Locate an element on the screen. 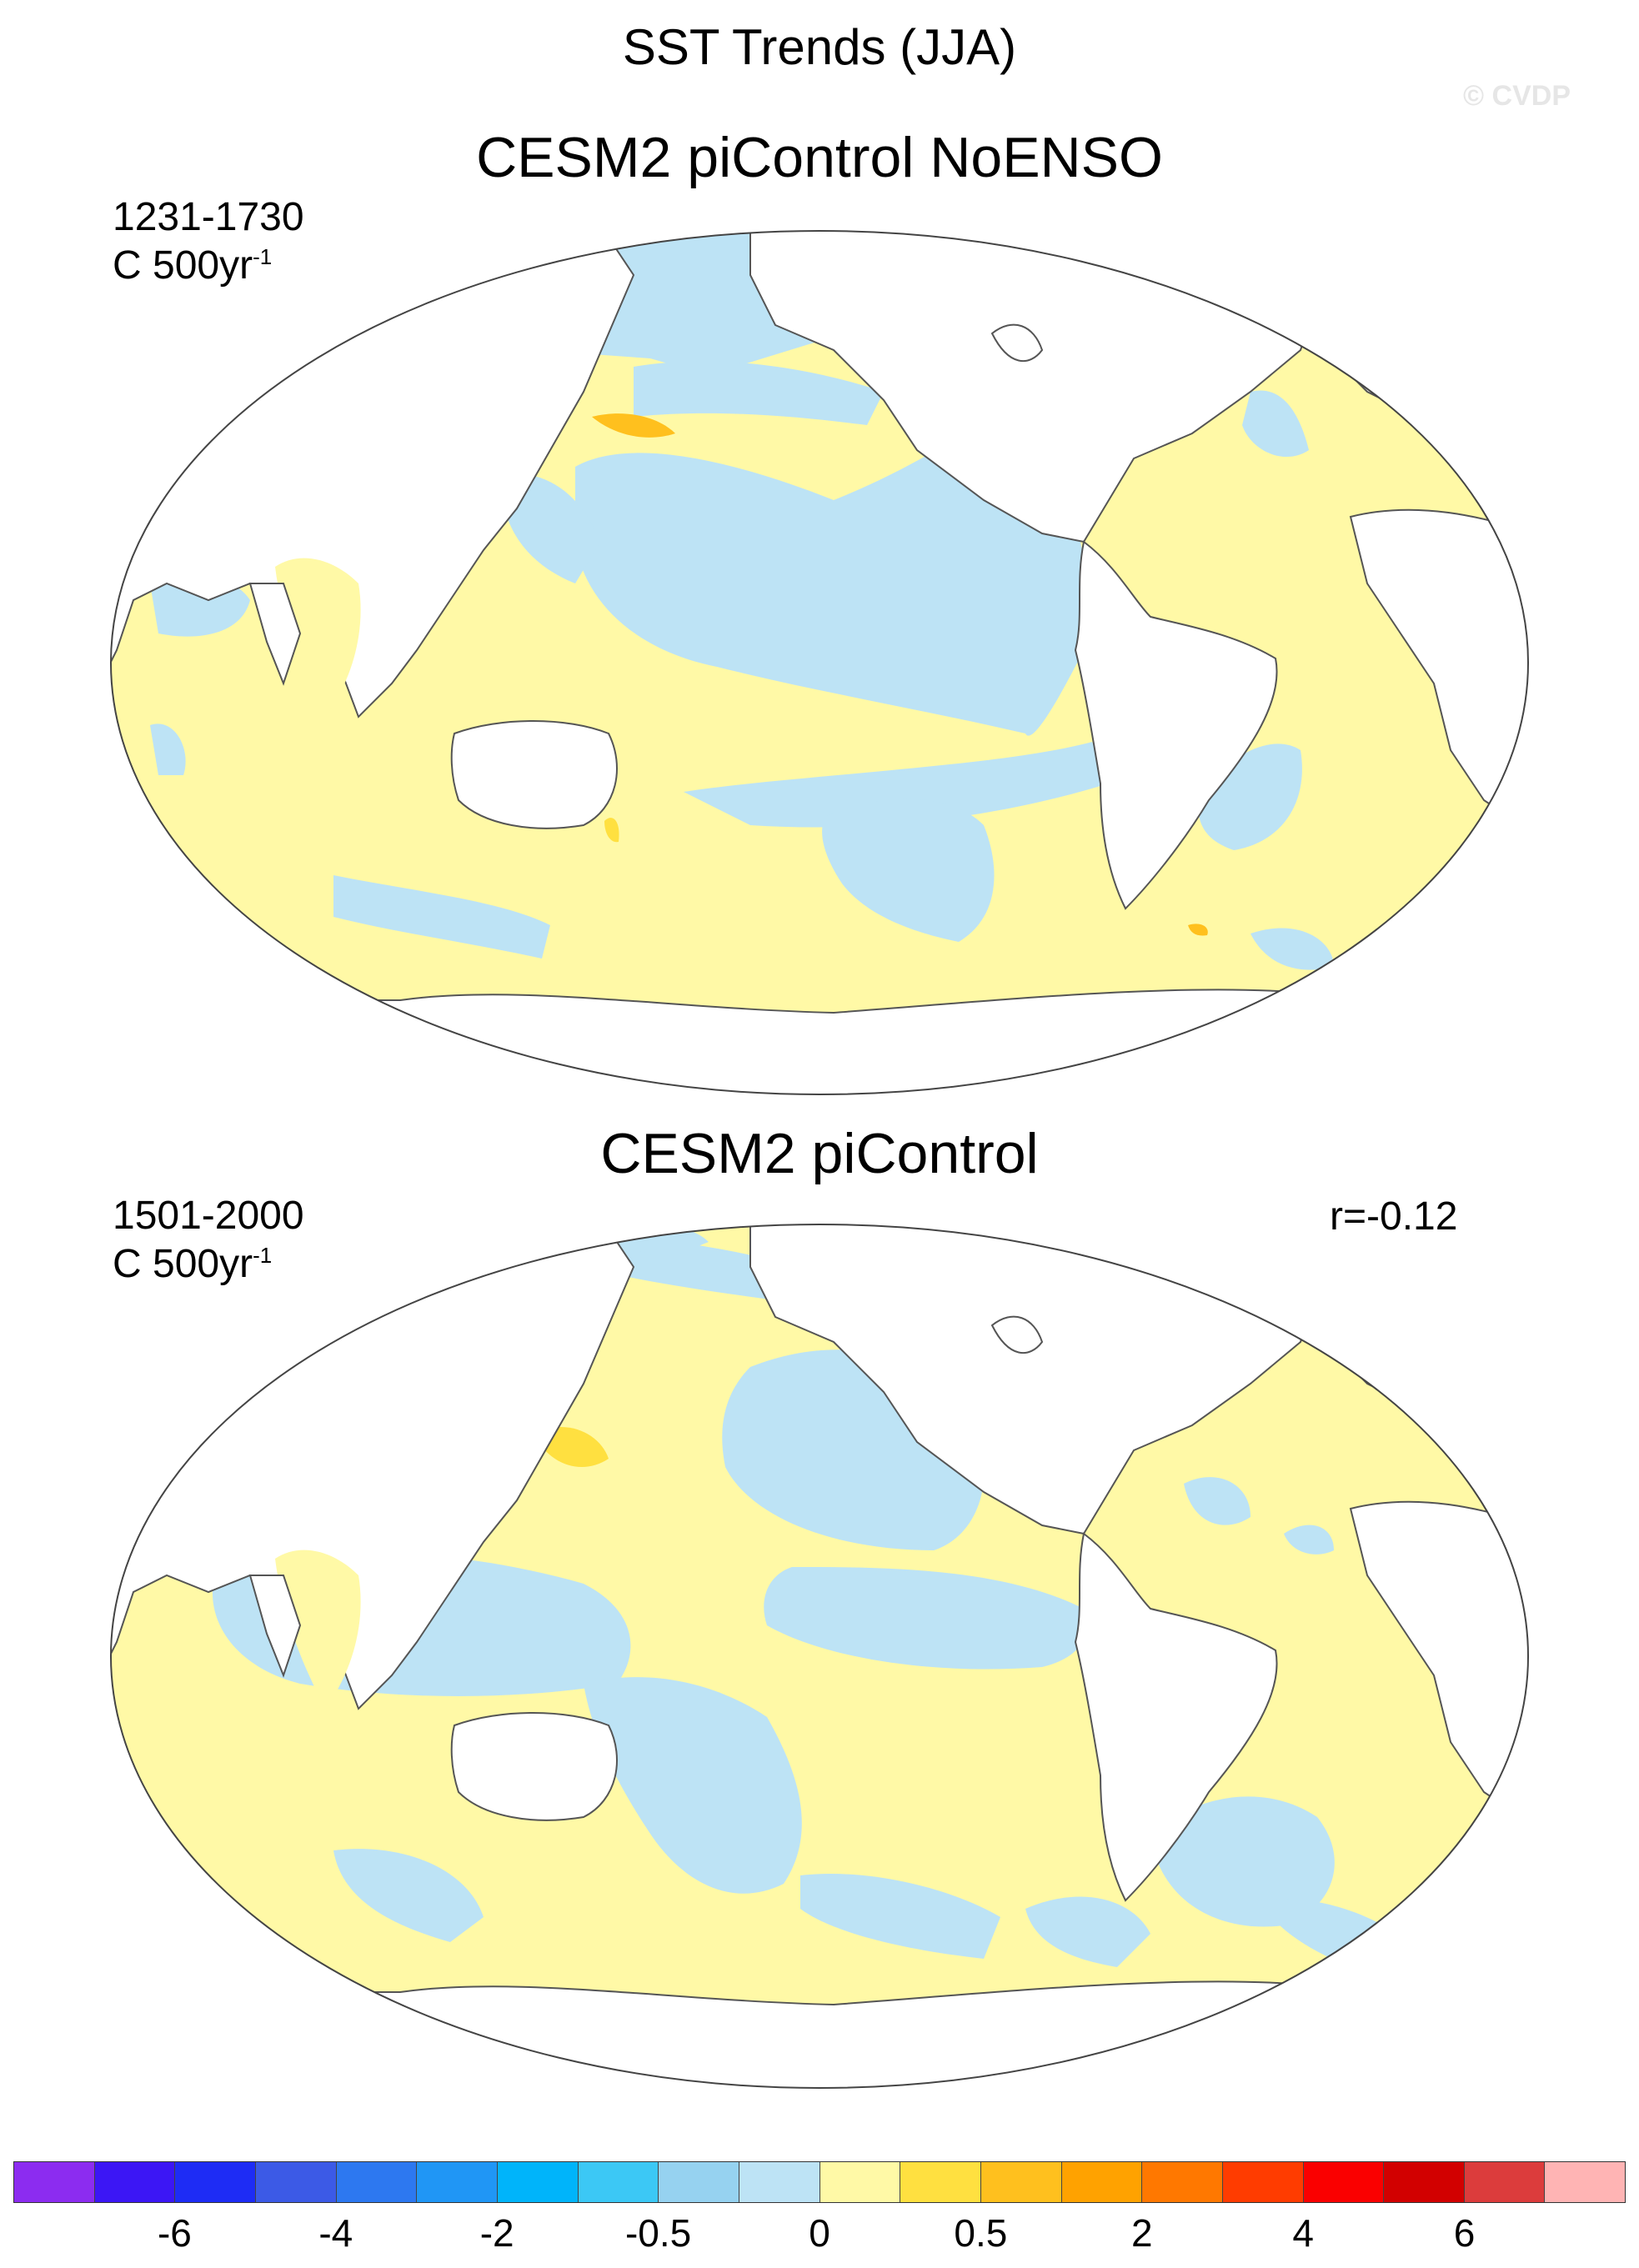  panel-2-years: 1501-2000 is located at coordinates (208, 1216).